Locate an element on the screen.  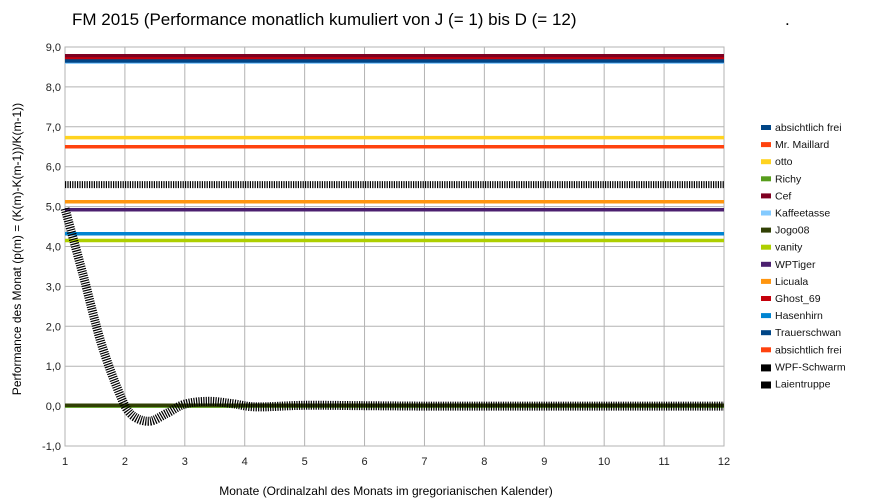
x-tick-label: 7 is located at coordinates (424, 462).